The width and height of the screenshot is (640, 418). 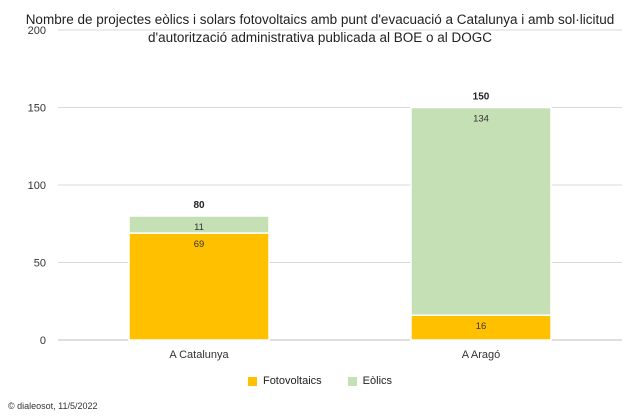 What do you see at coordinates (37, 186) in the screenshot?
I see `y-tick-label-100: 100` at bounding box center [37, 186].